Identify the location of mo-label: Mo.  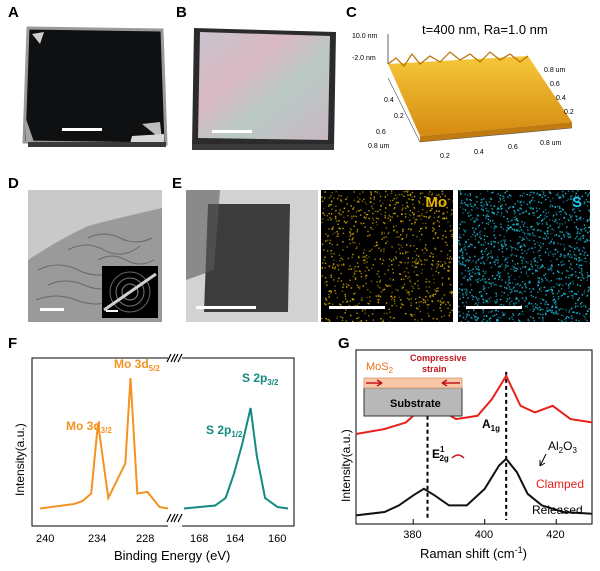
(436, 202).